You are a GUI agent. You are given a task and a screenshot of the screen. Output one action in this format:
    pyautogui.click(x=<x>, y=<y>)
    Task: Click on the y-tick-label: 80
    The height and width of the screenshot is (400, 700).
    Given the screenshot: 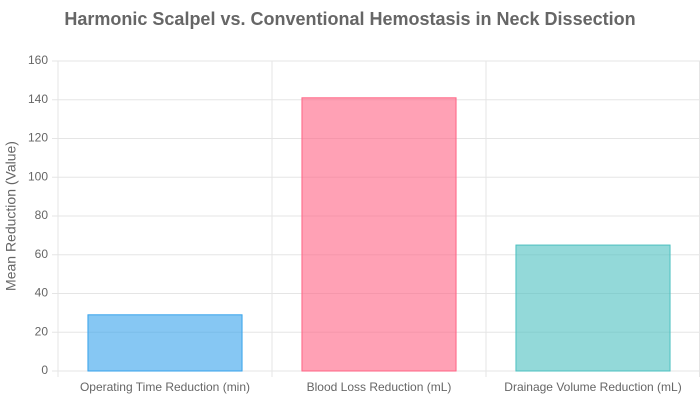 What is the action you would take?
    pyautogui.click(x=42, y=215)
    